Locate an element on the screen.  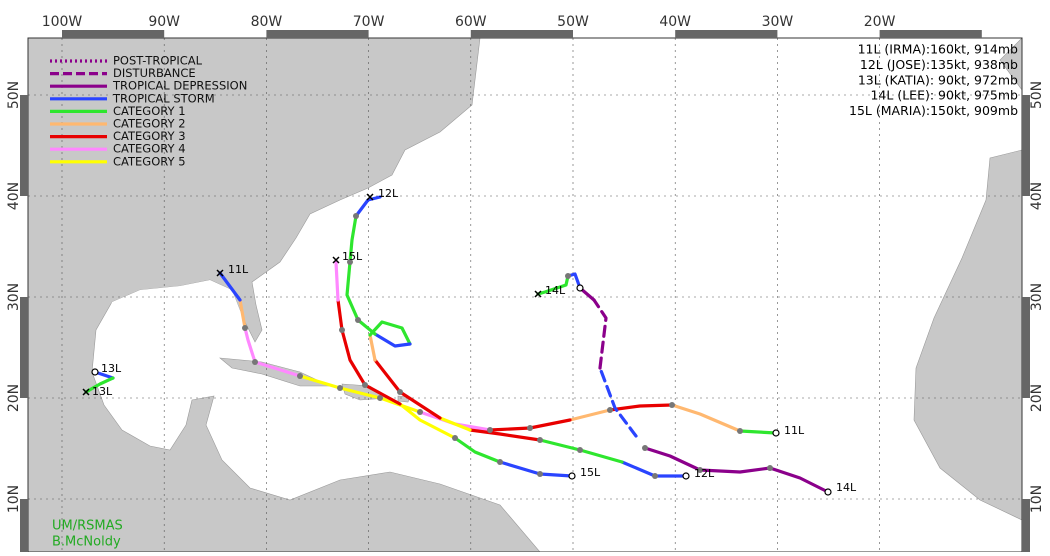
gulf-water is located at coordinates (171, 340).